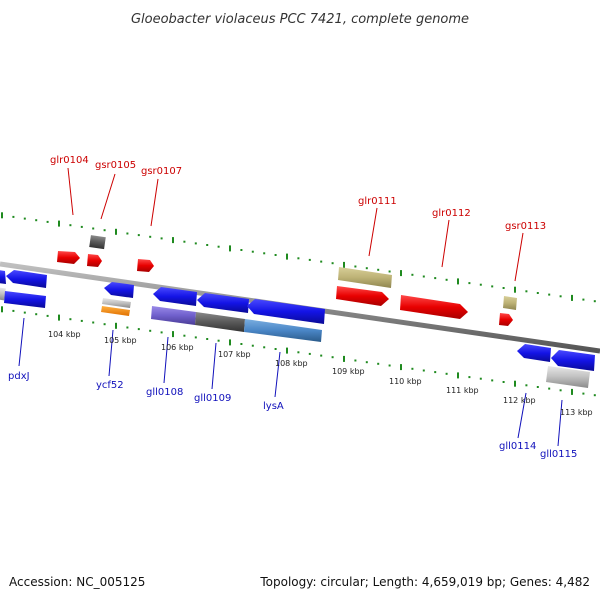 The image size is (600, 600). What do you see at coordinates (525, 226) in the screenshot?
I see `label-gsr0113: gsr0113` at bounding box center [525, 226].